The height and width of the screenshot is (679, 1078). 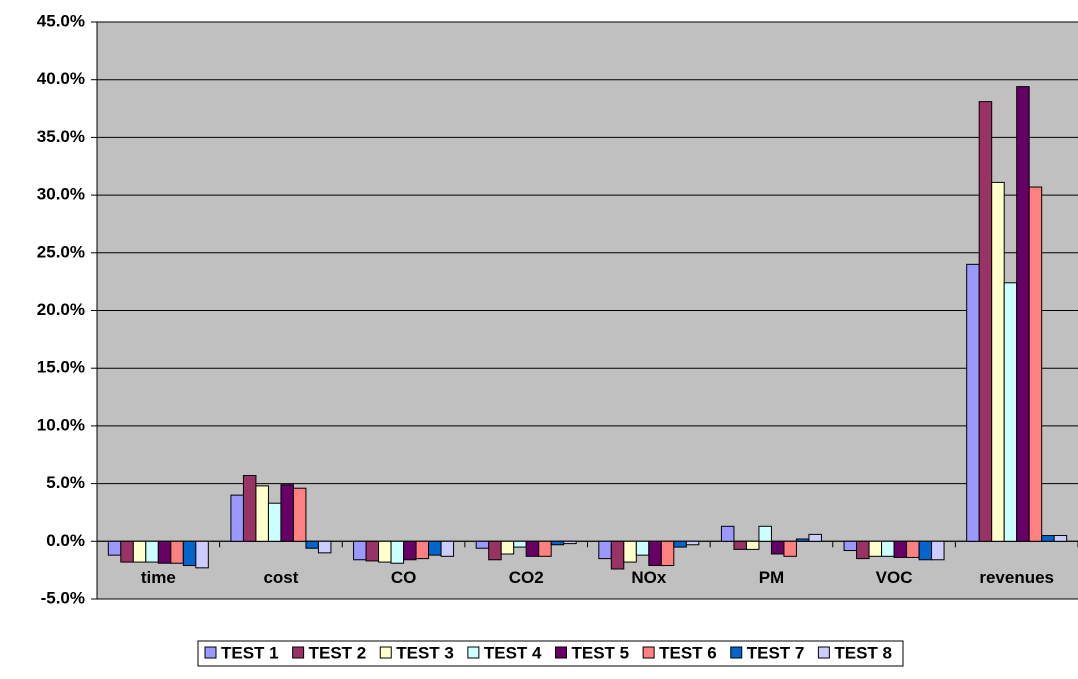 What do you see at coordinates (404, 577) in the screenshot?
I see `x-tick-label: CO` at bounding box center [404, 577].